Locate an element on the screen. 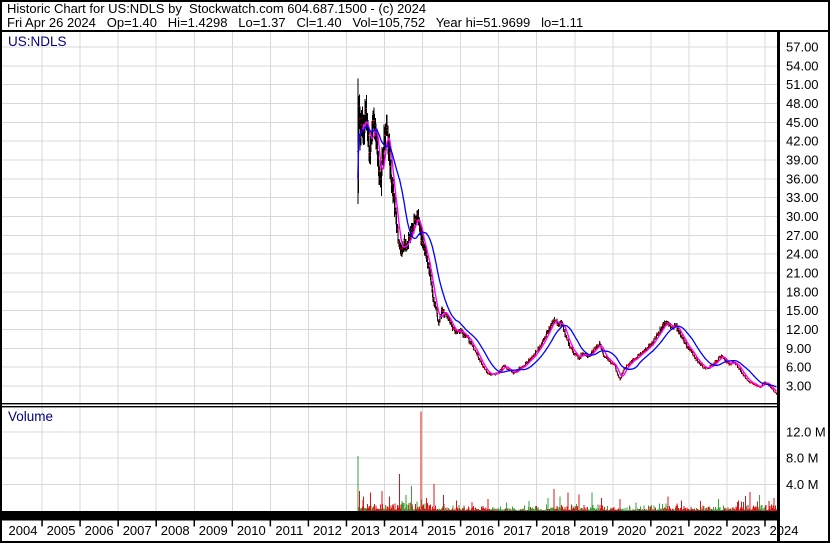  volume-axis-labels: 12.0 M 8.0 M 4.0 M is located at coordinates (806, 458).